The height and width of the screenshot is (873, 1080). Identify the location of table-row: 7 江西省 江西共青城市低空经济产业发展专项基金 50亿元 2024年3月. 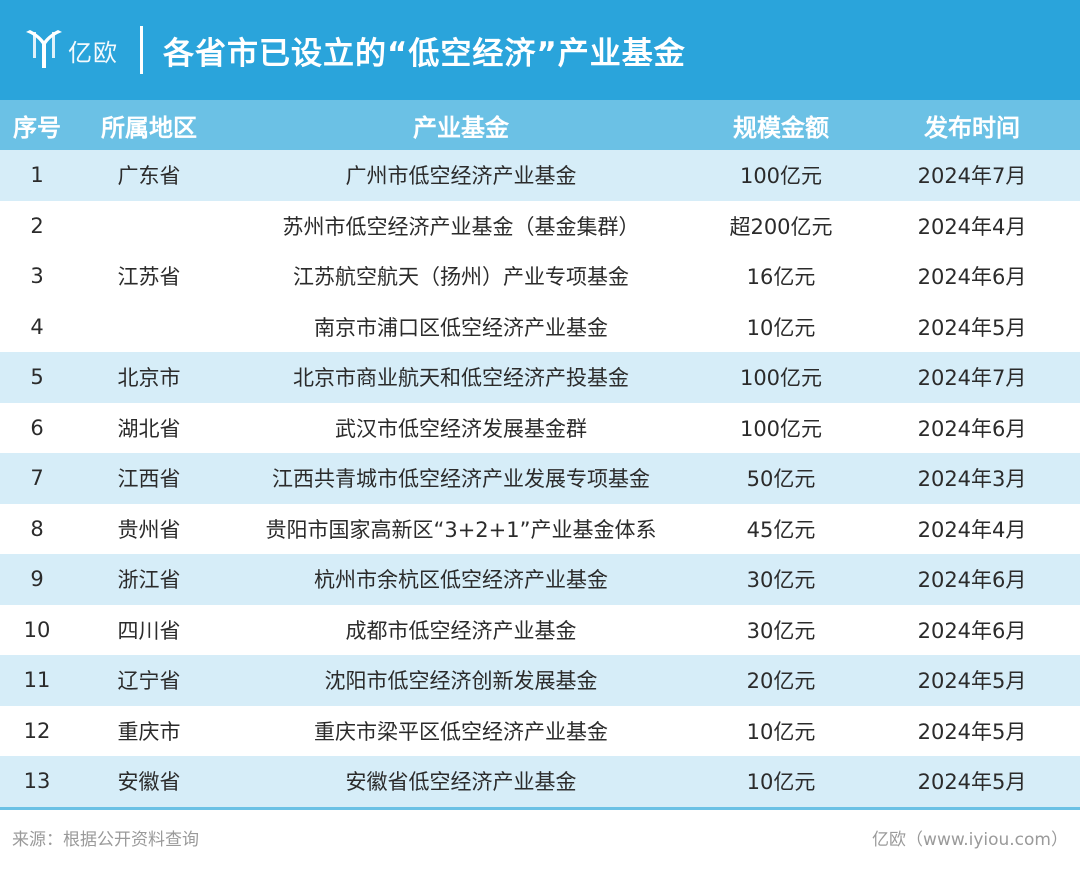
(540, 478).